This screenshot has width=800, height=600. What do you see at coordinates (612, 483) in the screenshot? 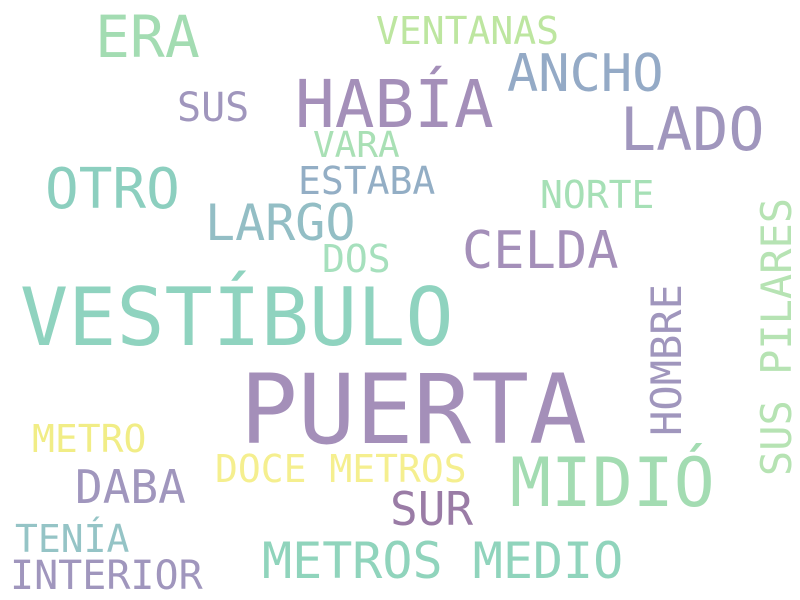
I see `word-midio: MIDIÓ` at bounding box center [612, 483].